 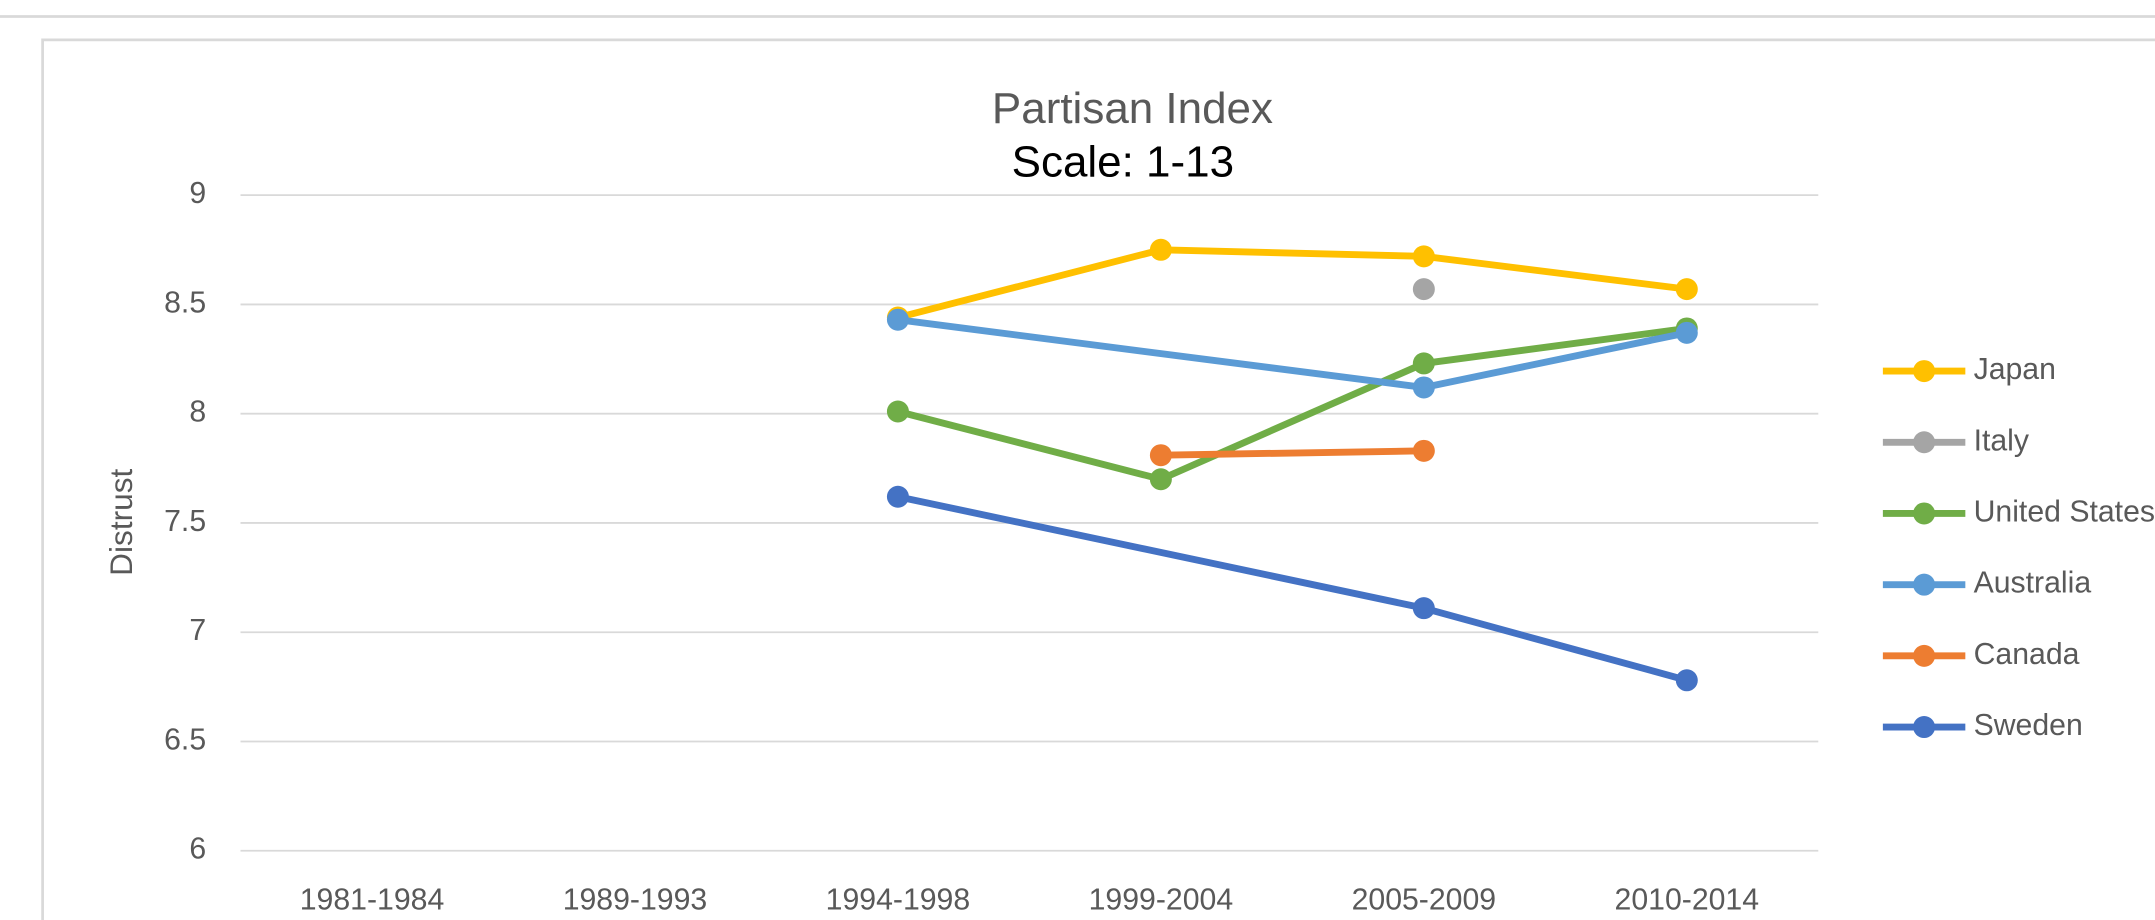 I want to click on legend-label: Japan, so click(x=2015, y=369).